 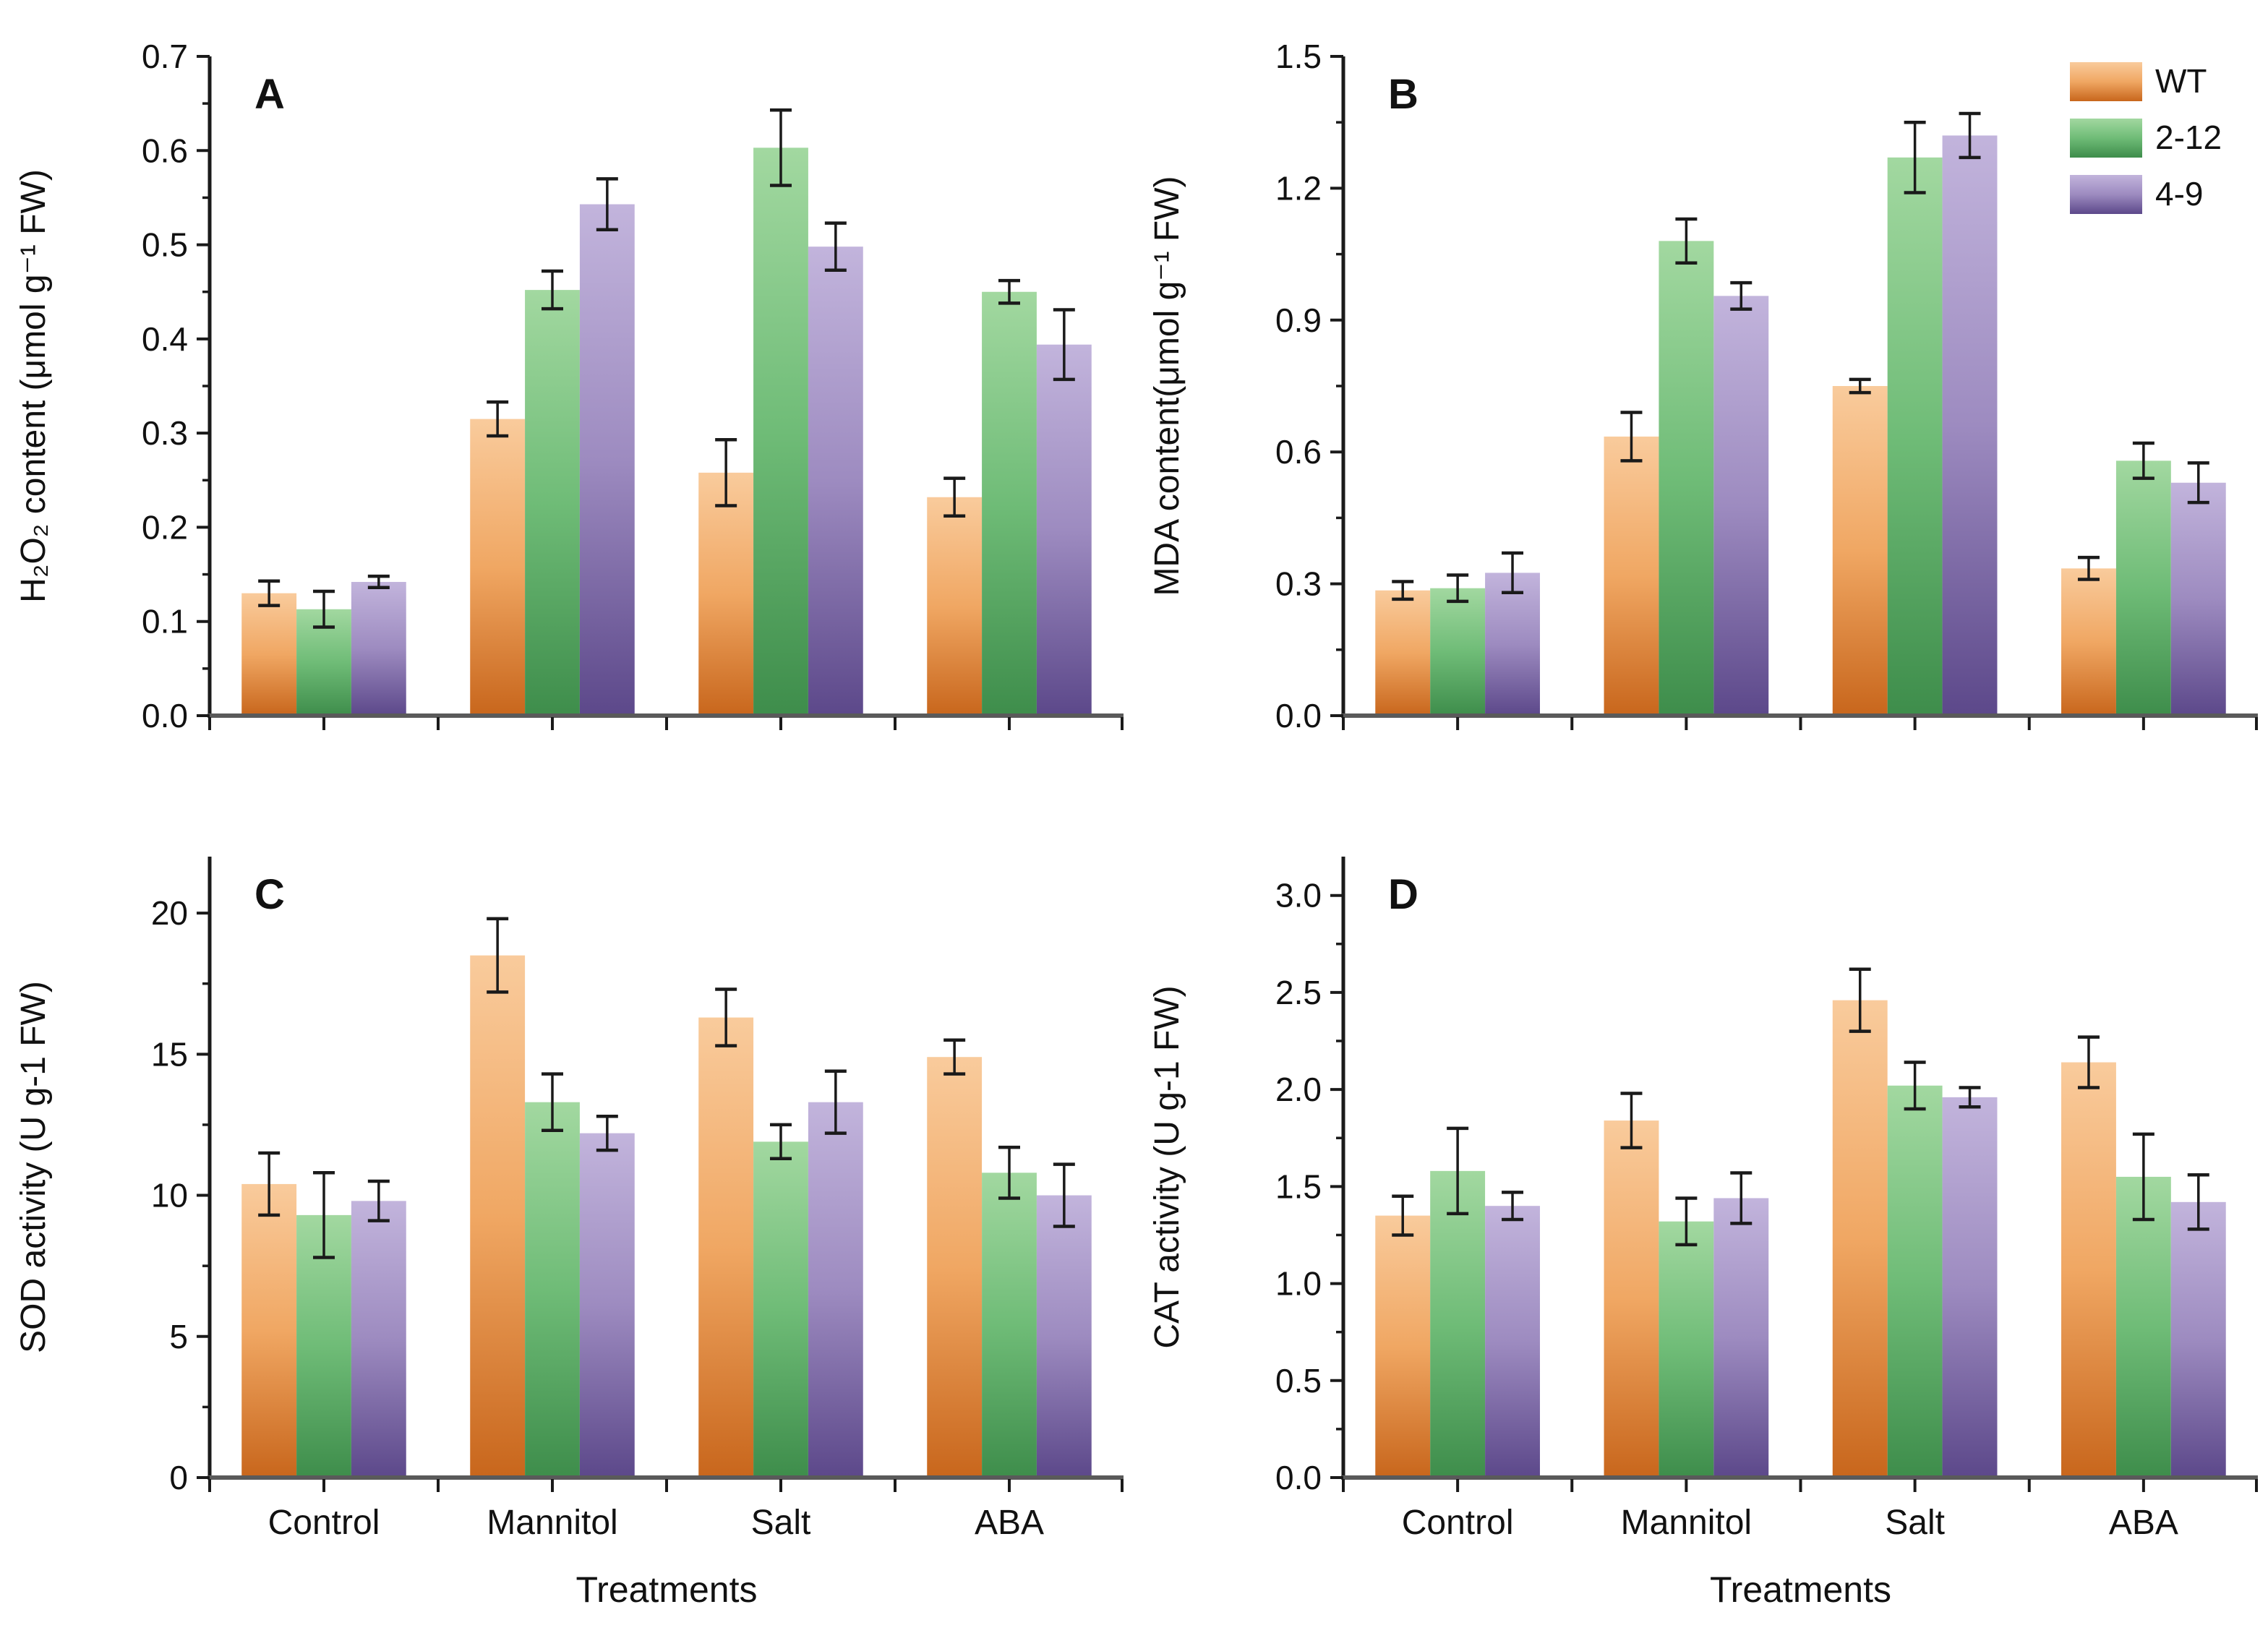 What do you see at coordinates (781, 1523) in the screenshot?
I see `x-category-label-salt: Salt` at bounding box center [781, 1523].